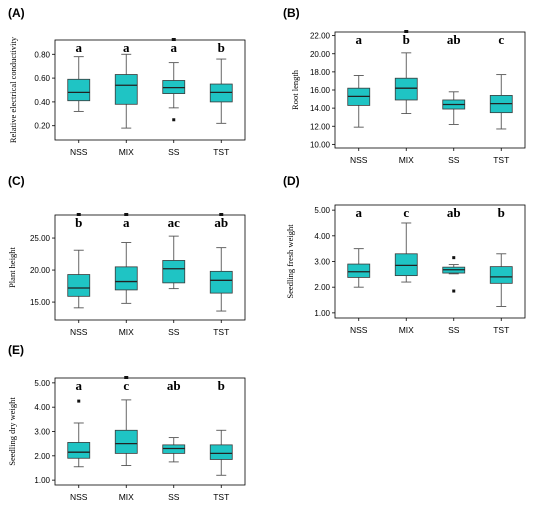  What do you see at coordinates (320, 36) in the screenshot?
I see `y-tick-label: 22.00` at bounding box center [320, 36].